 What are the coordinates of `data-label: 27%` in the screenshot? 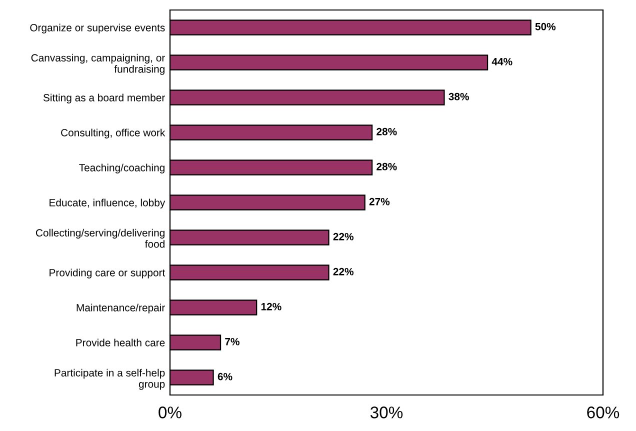 It's located at (379, 202).